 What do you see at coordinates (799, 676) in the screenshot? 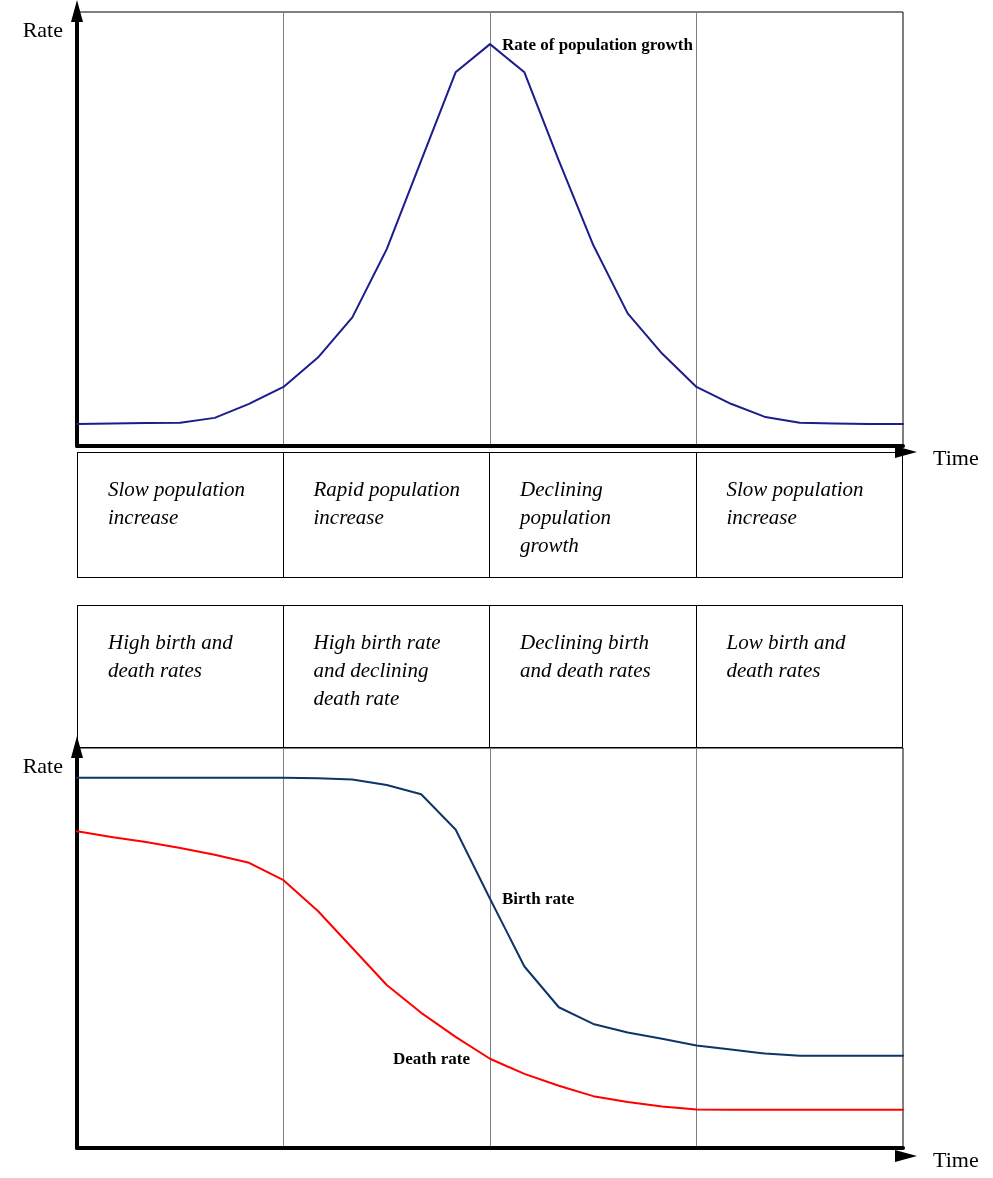
I see `text: Low birth and death rates` at bounding box center [799, 676].